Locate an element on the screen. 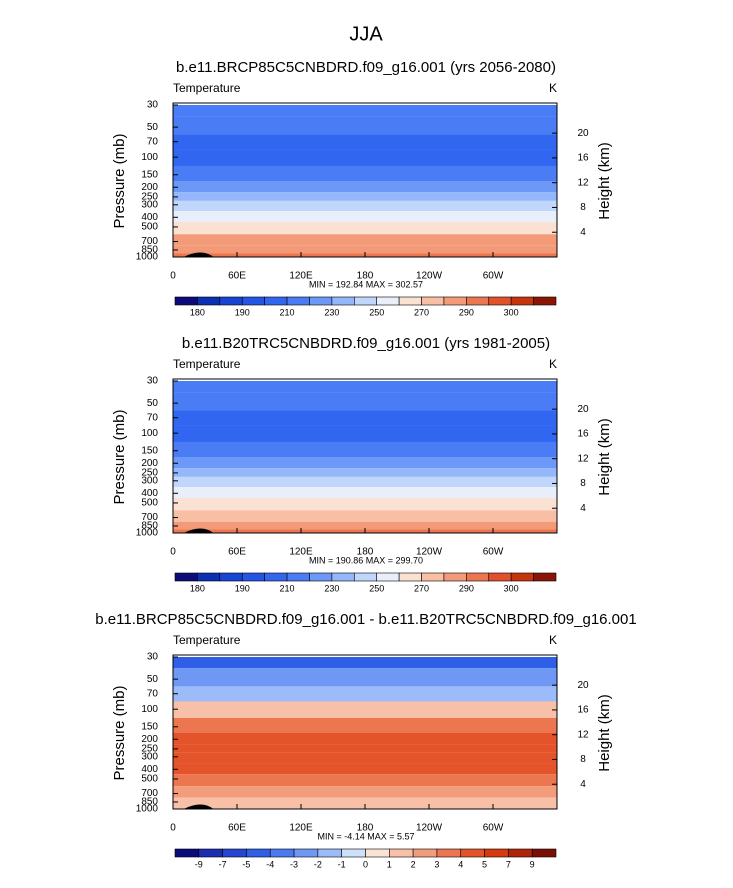 The height and width of the screenshot is (888, 733). y-tick-label: 250 is located at coordinates (149, 473).